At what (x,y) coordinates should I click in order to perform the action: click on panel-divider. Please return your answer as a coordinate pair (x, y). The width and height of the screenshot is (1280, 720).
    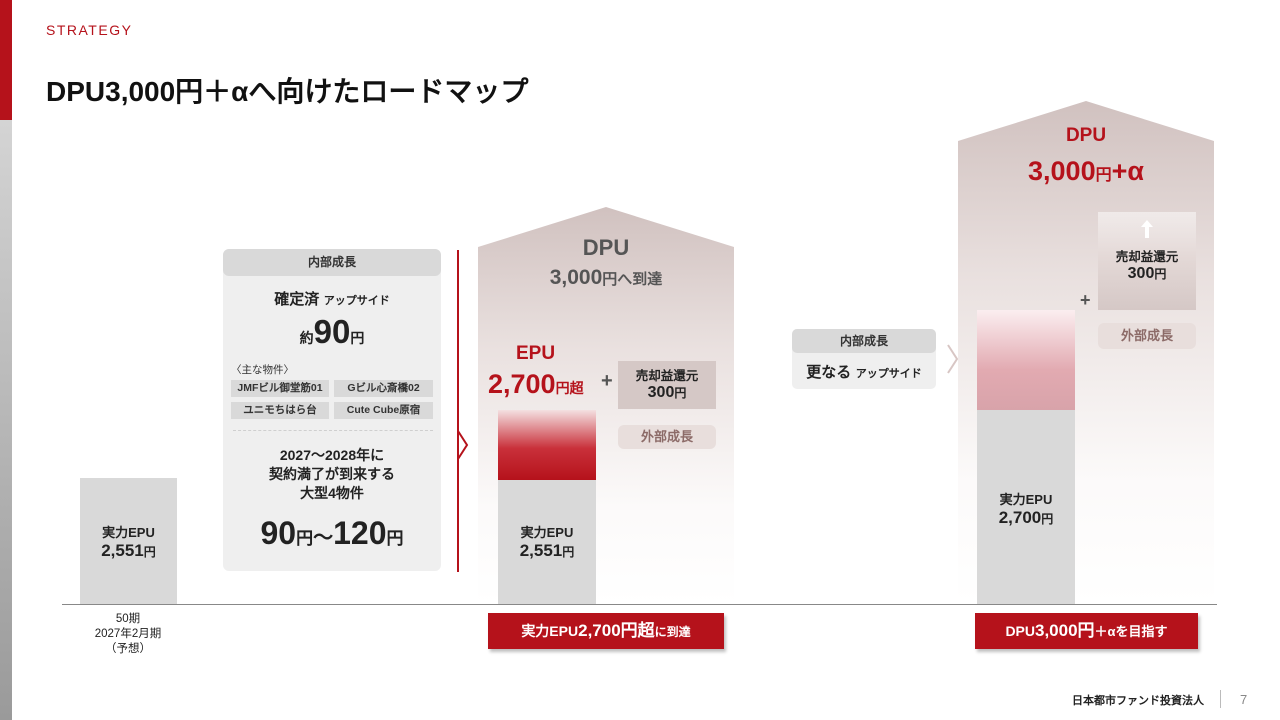
    Looking at the image, I should click on (333, 430).